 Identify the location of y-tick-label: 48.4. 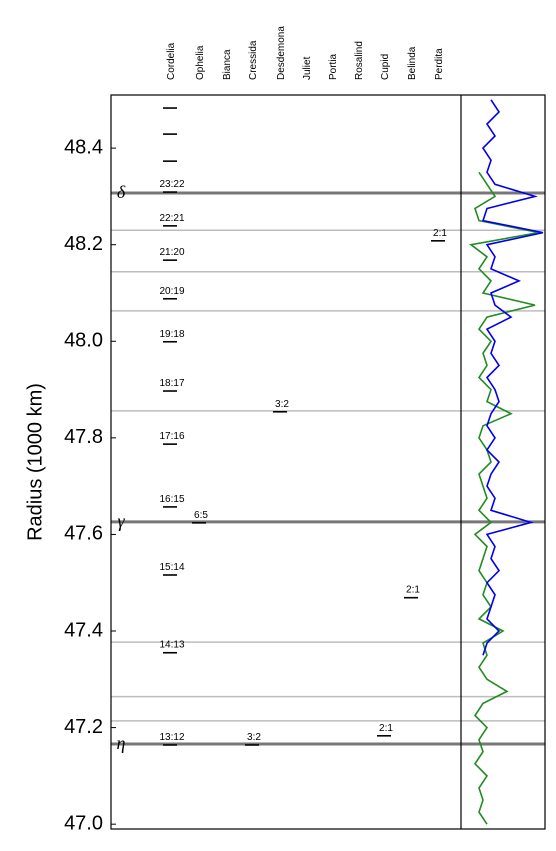
(83, 147).